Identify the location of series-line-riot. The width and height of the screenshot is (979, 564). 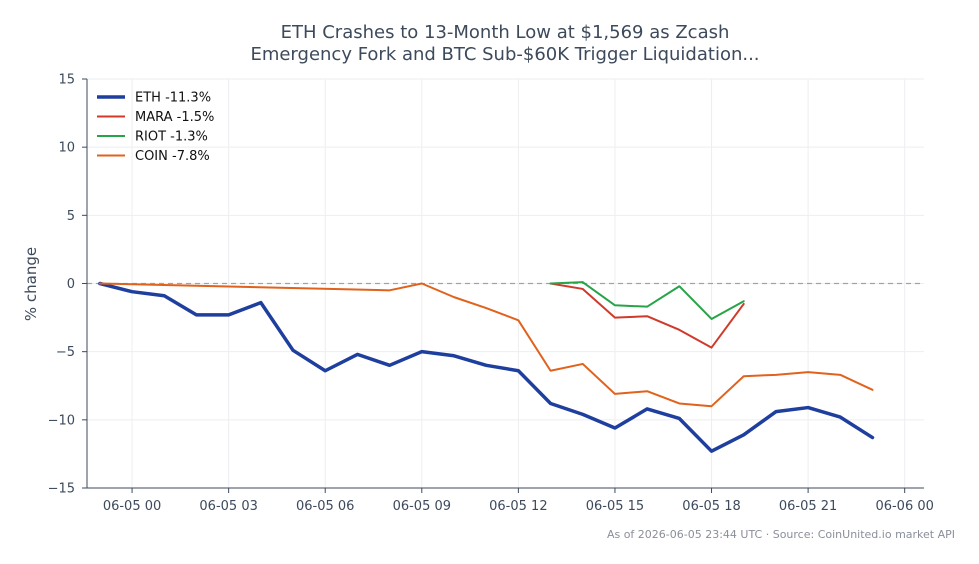
(647, 300).